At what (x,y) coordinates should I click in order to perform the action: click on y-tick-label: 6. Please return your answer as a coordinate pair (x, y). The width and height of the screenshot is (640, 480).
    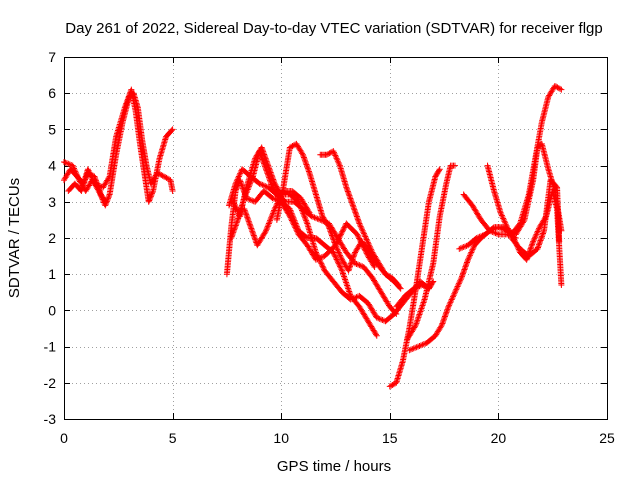
    Looking at the image, I should click on (52, 93).